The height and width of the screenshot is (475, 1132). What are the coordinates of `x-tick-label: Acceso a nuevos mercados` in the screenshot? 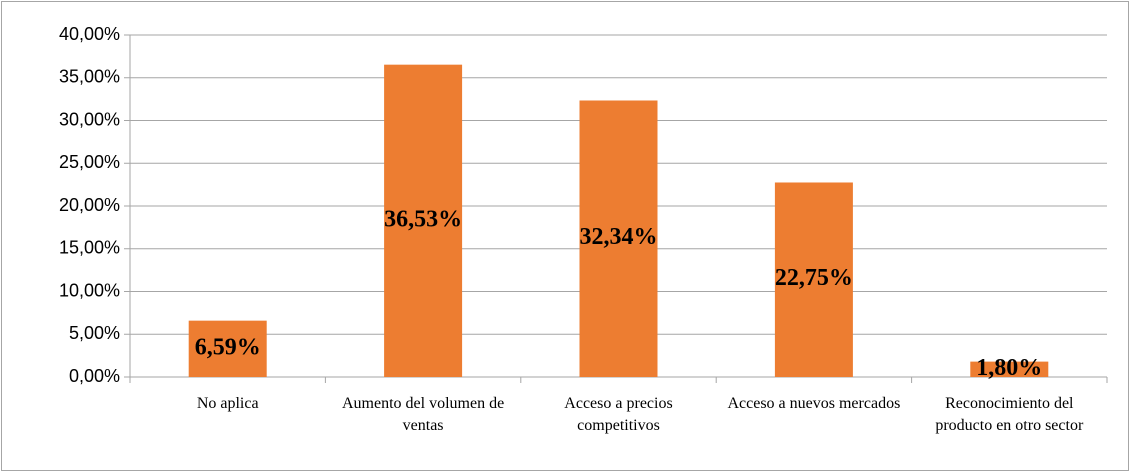 It's located at (814, 403).